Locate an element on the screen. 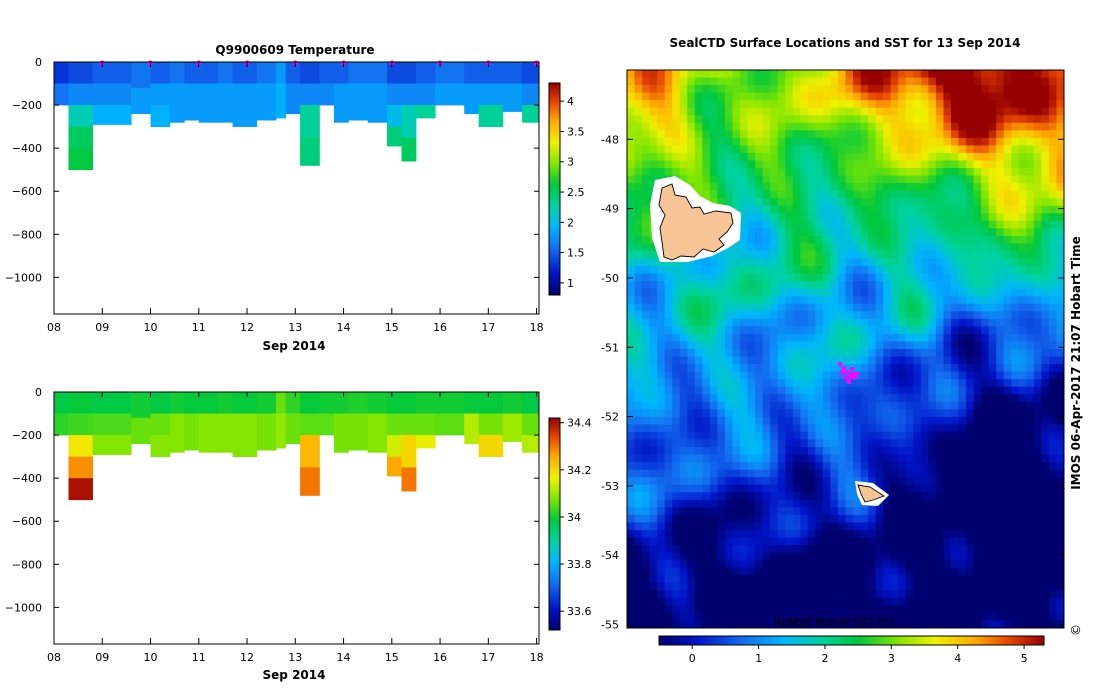 This screenshot has height=700, width=1099. x-tick-label: 08 is located at coordinates (54, 327).